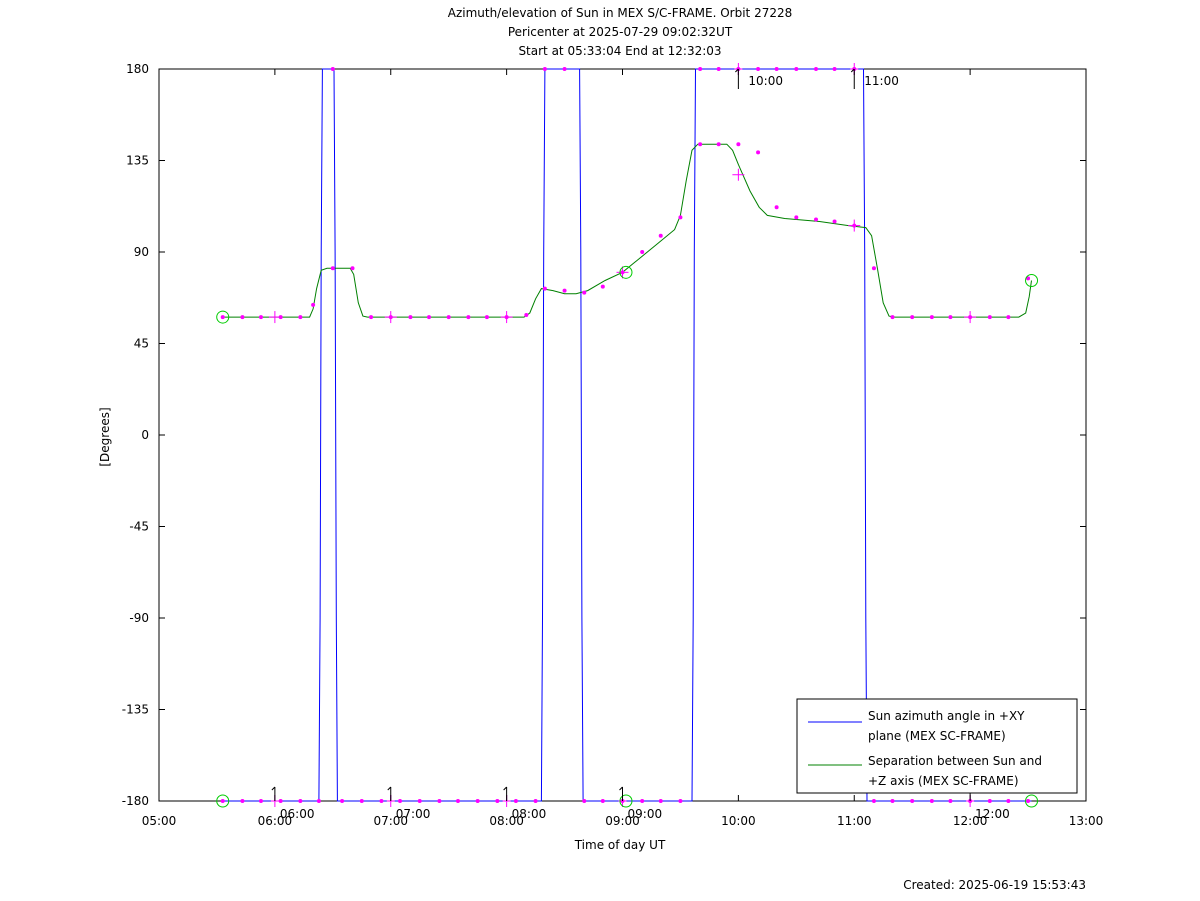 This screenshot has width=1200, height=901. Describe the element at coordinates (620, 32) in the screenshot. I see `chart-title-line-2: Pericenter at 2025-07-29 09:02:32UT` at that location.